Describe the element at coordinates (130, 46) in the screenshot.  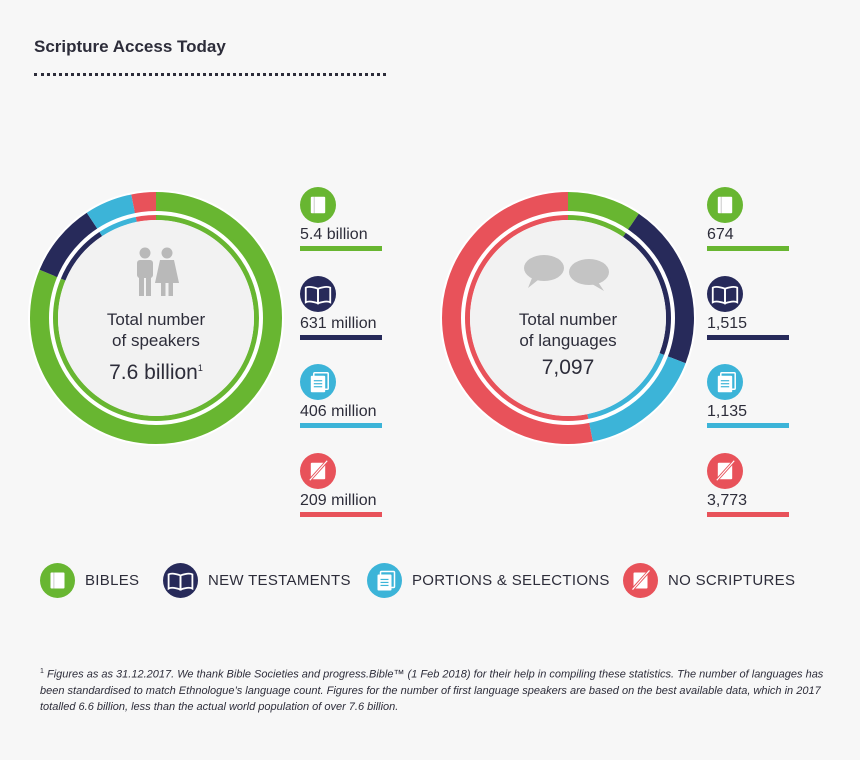
I see `page-title: Scripture Access Today` at that location.